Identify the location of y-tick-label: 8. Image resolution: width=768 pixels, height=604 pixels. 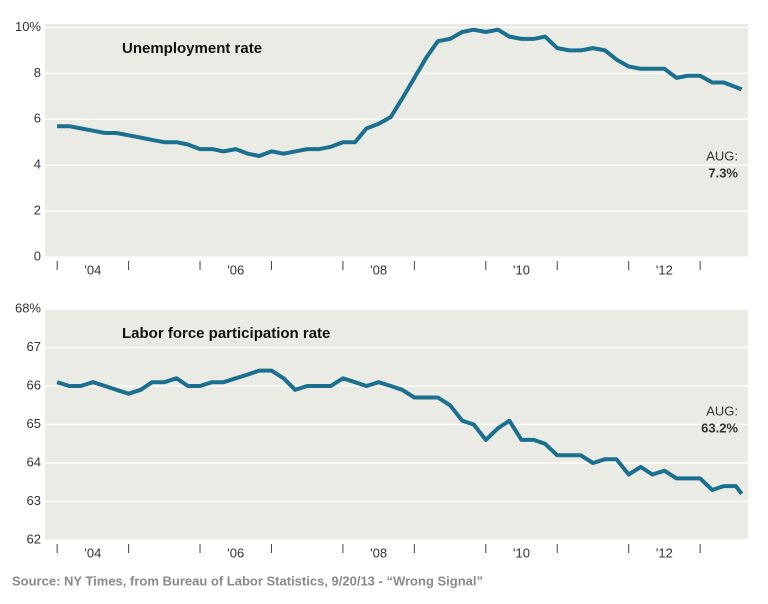
(37, 72).